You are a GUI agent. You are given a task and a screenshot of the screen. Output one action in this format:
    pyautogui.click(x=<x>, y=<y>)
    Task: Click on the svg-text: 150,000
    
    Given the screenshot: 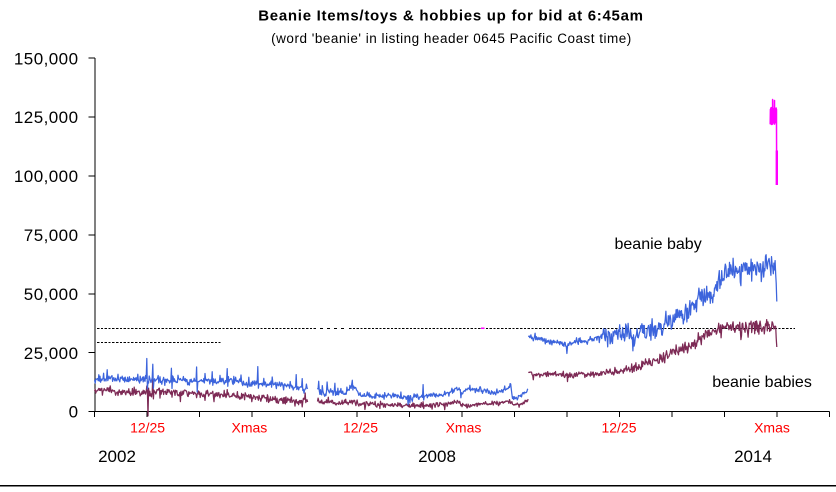 What is the action you would take?
    pyautogui.click(x=46, y=58)
    